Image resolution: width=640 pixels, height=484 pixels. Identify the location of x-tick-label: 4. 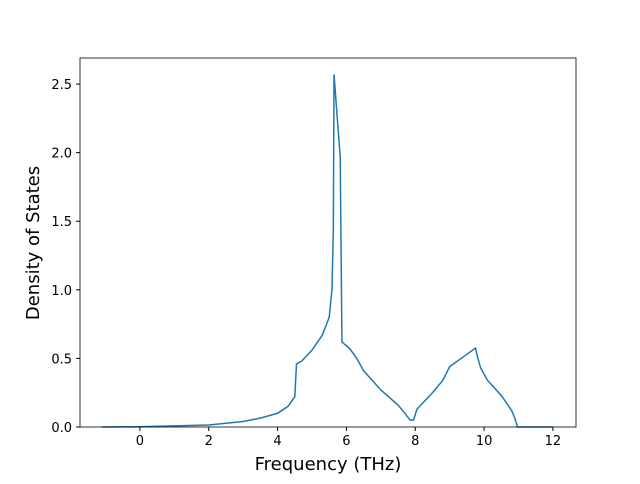
(277, 441).